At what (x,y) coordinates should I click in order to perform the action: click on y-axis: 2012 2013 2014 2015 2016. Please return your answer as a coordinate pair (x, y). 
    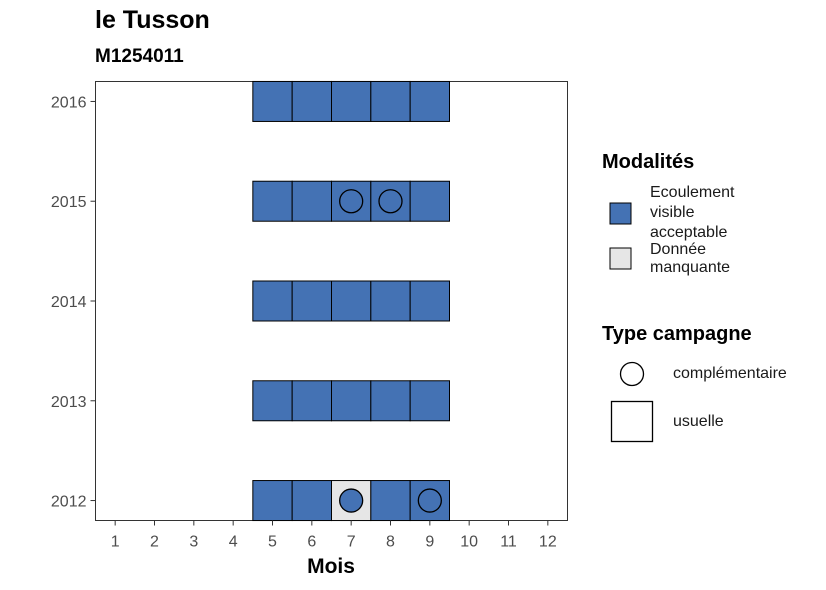
    Looking at the image, I should click on (73, 302).